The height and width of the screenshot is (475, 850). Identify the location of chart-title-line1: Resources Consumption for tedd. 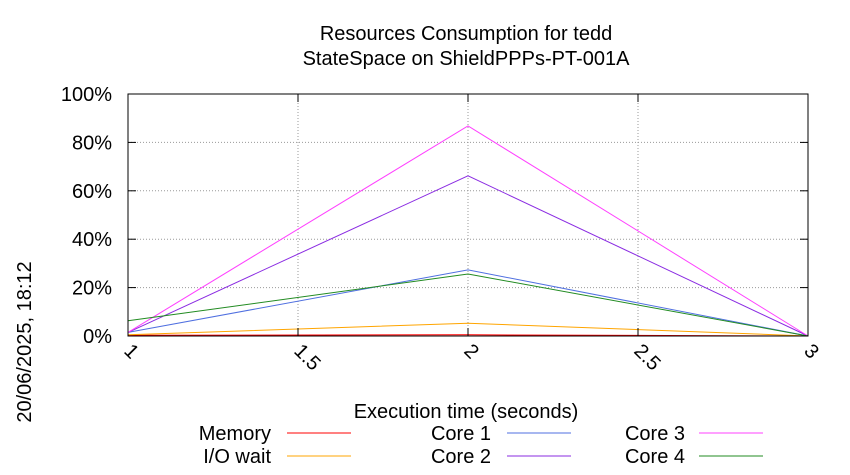
(466, 34).